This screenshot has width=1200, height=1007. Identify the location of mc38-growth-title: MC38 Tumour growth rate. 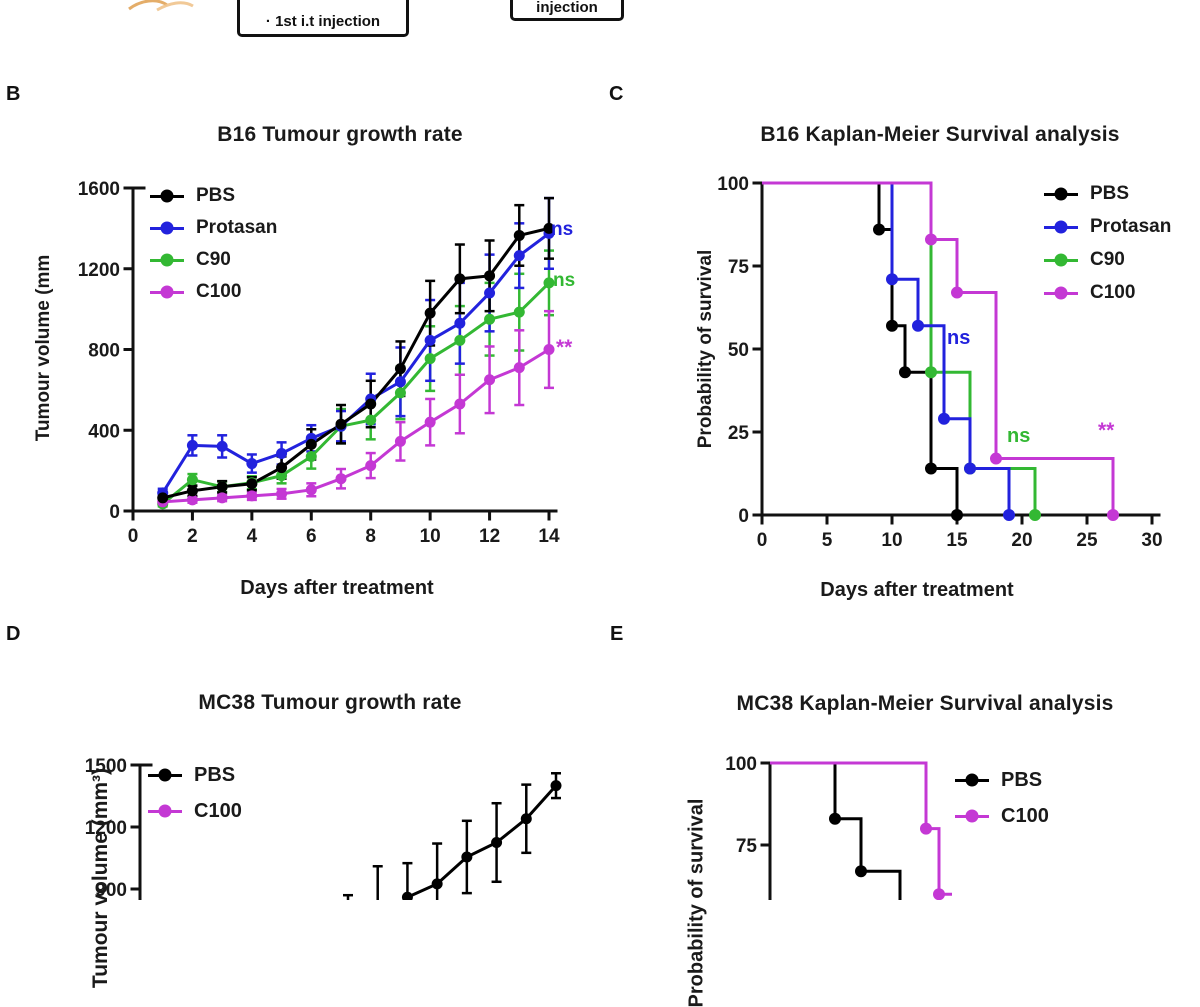
(330, 702).